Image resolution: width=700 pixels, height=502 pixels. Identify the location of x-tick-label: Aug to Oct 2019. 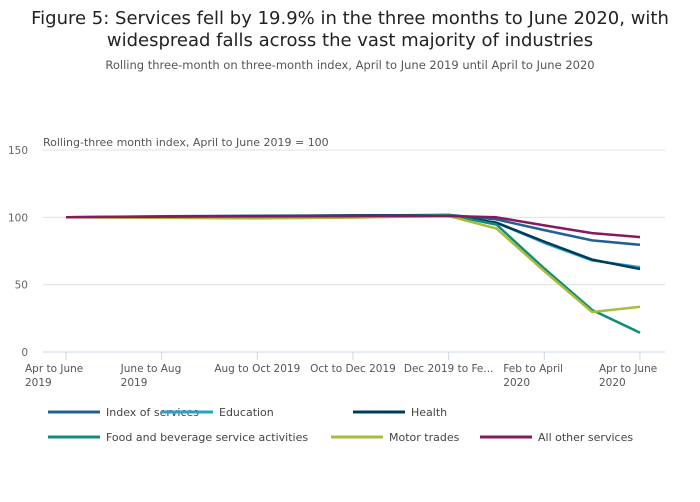
(257, 369).